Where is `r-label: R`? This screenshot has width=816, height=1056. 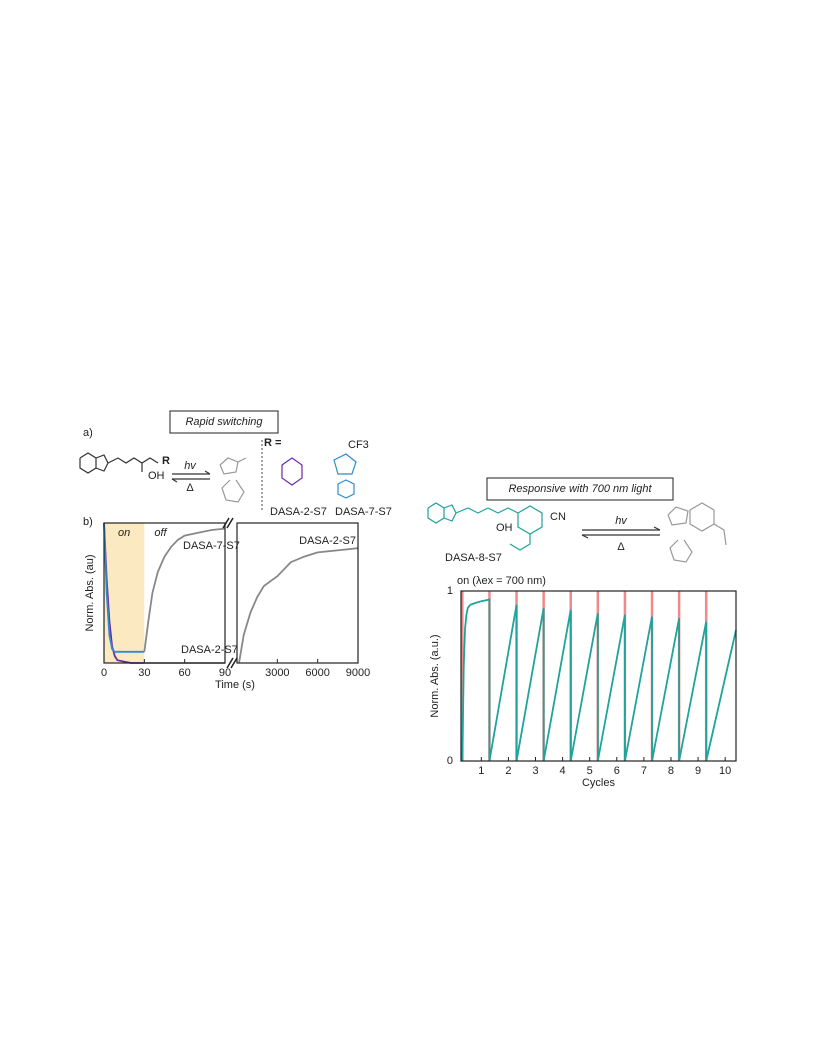
r-label: R is located at coordinates (166, 461).